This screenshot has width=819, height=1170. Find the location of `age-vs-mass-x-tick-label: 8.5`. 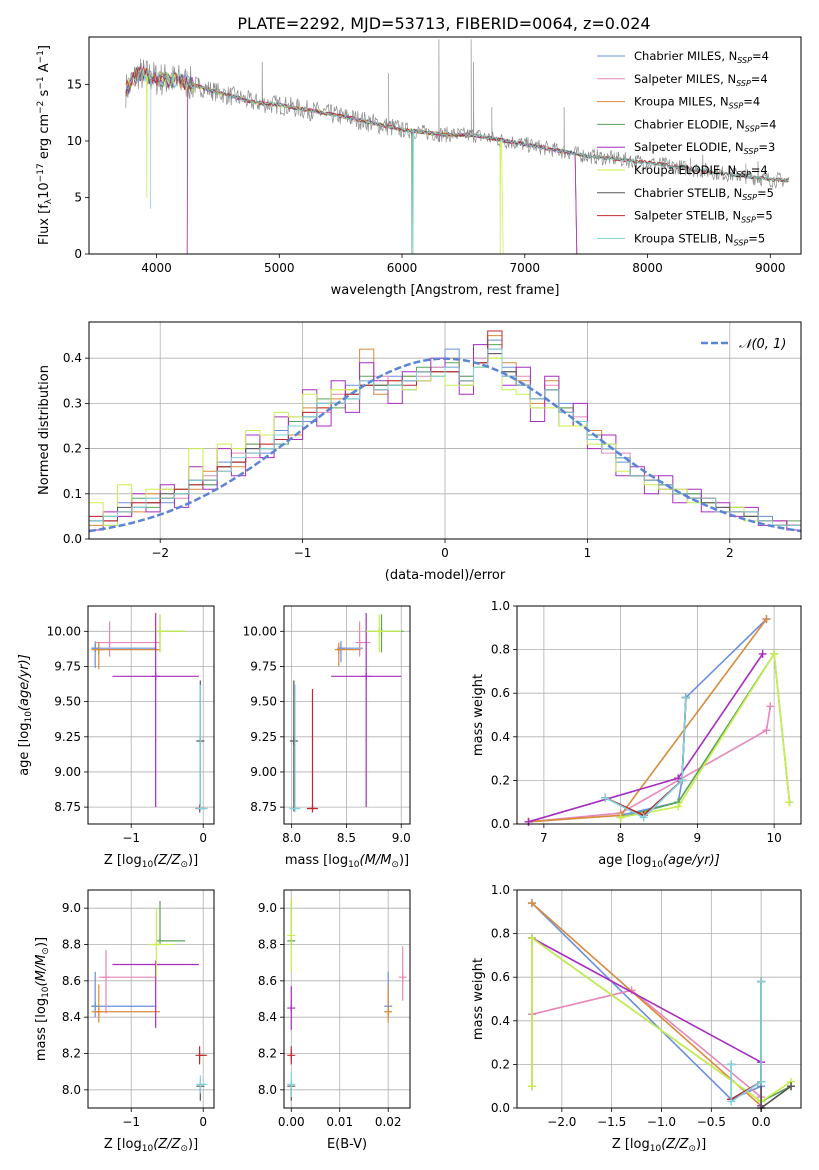

age-vs-mass-x-tick-label: 8.5 is located at coordinates (346, 838).